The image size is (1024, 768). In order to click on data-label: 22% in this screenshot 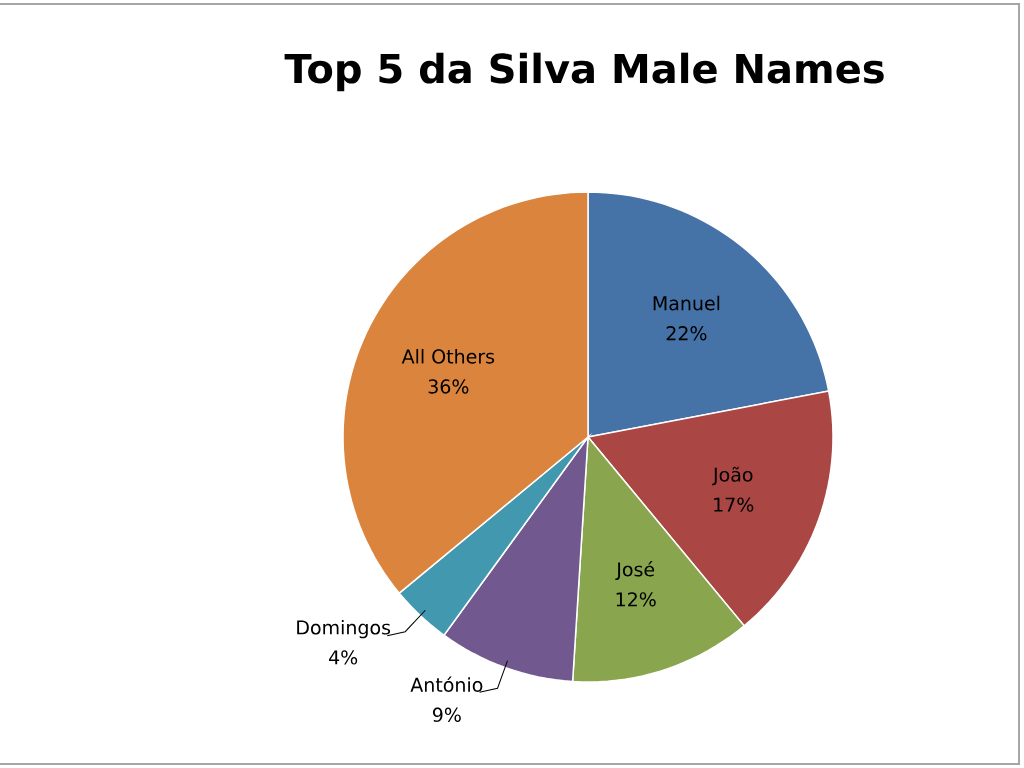, I will do `click(686, 333)`.